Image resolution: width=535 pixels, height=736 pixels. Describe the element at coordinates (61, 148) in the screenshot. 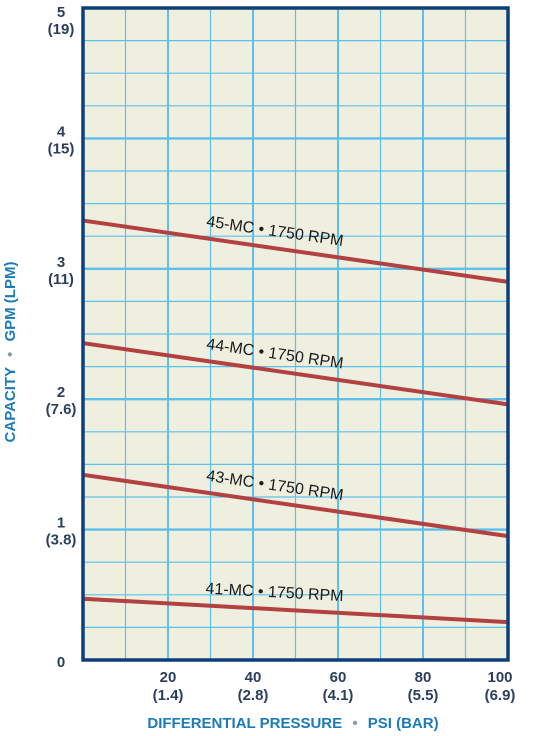

I see `y-tick-sublabel: (15)` at that location.